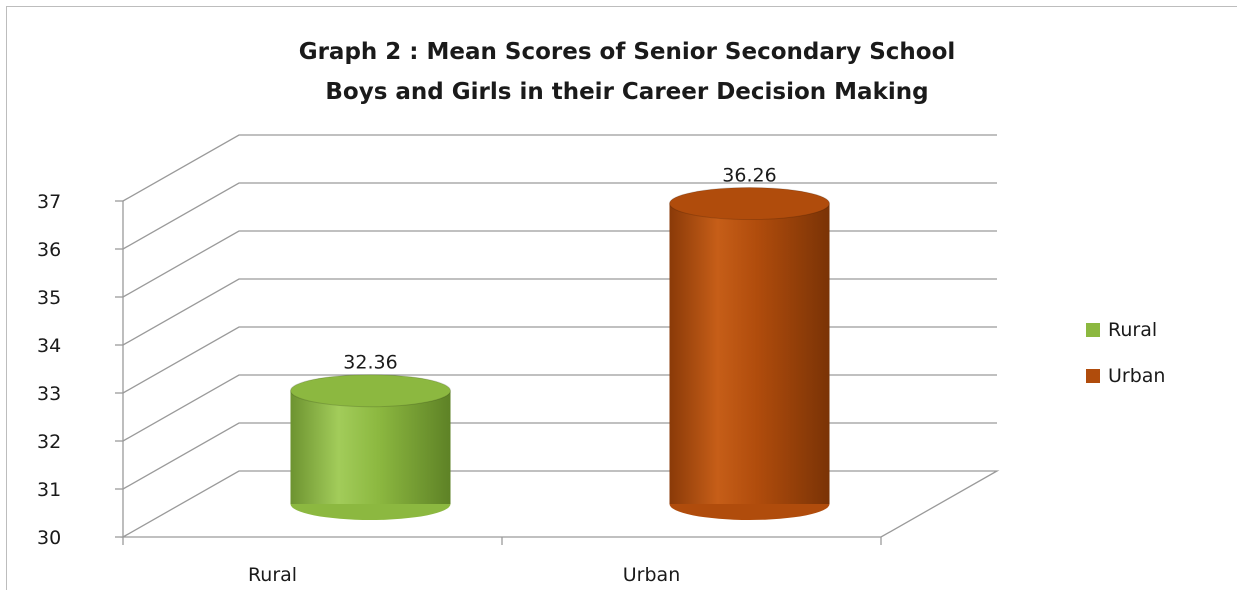  Describe the element at coordinates (49, 346) in the screenshot. I see `y-tick-label: 34` at that location.